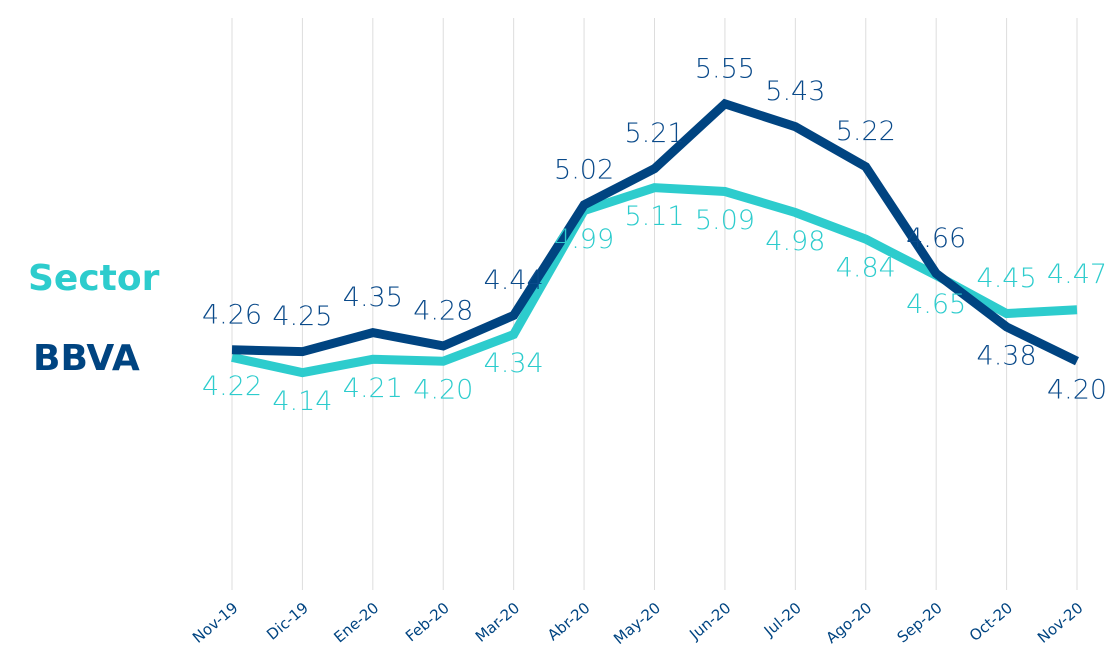 The height and width of the screenshot is (664, 1107). I want to click on data-label: 5.21, so click(654, 133).